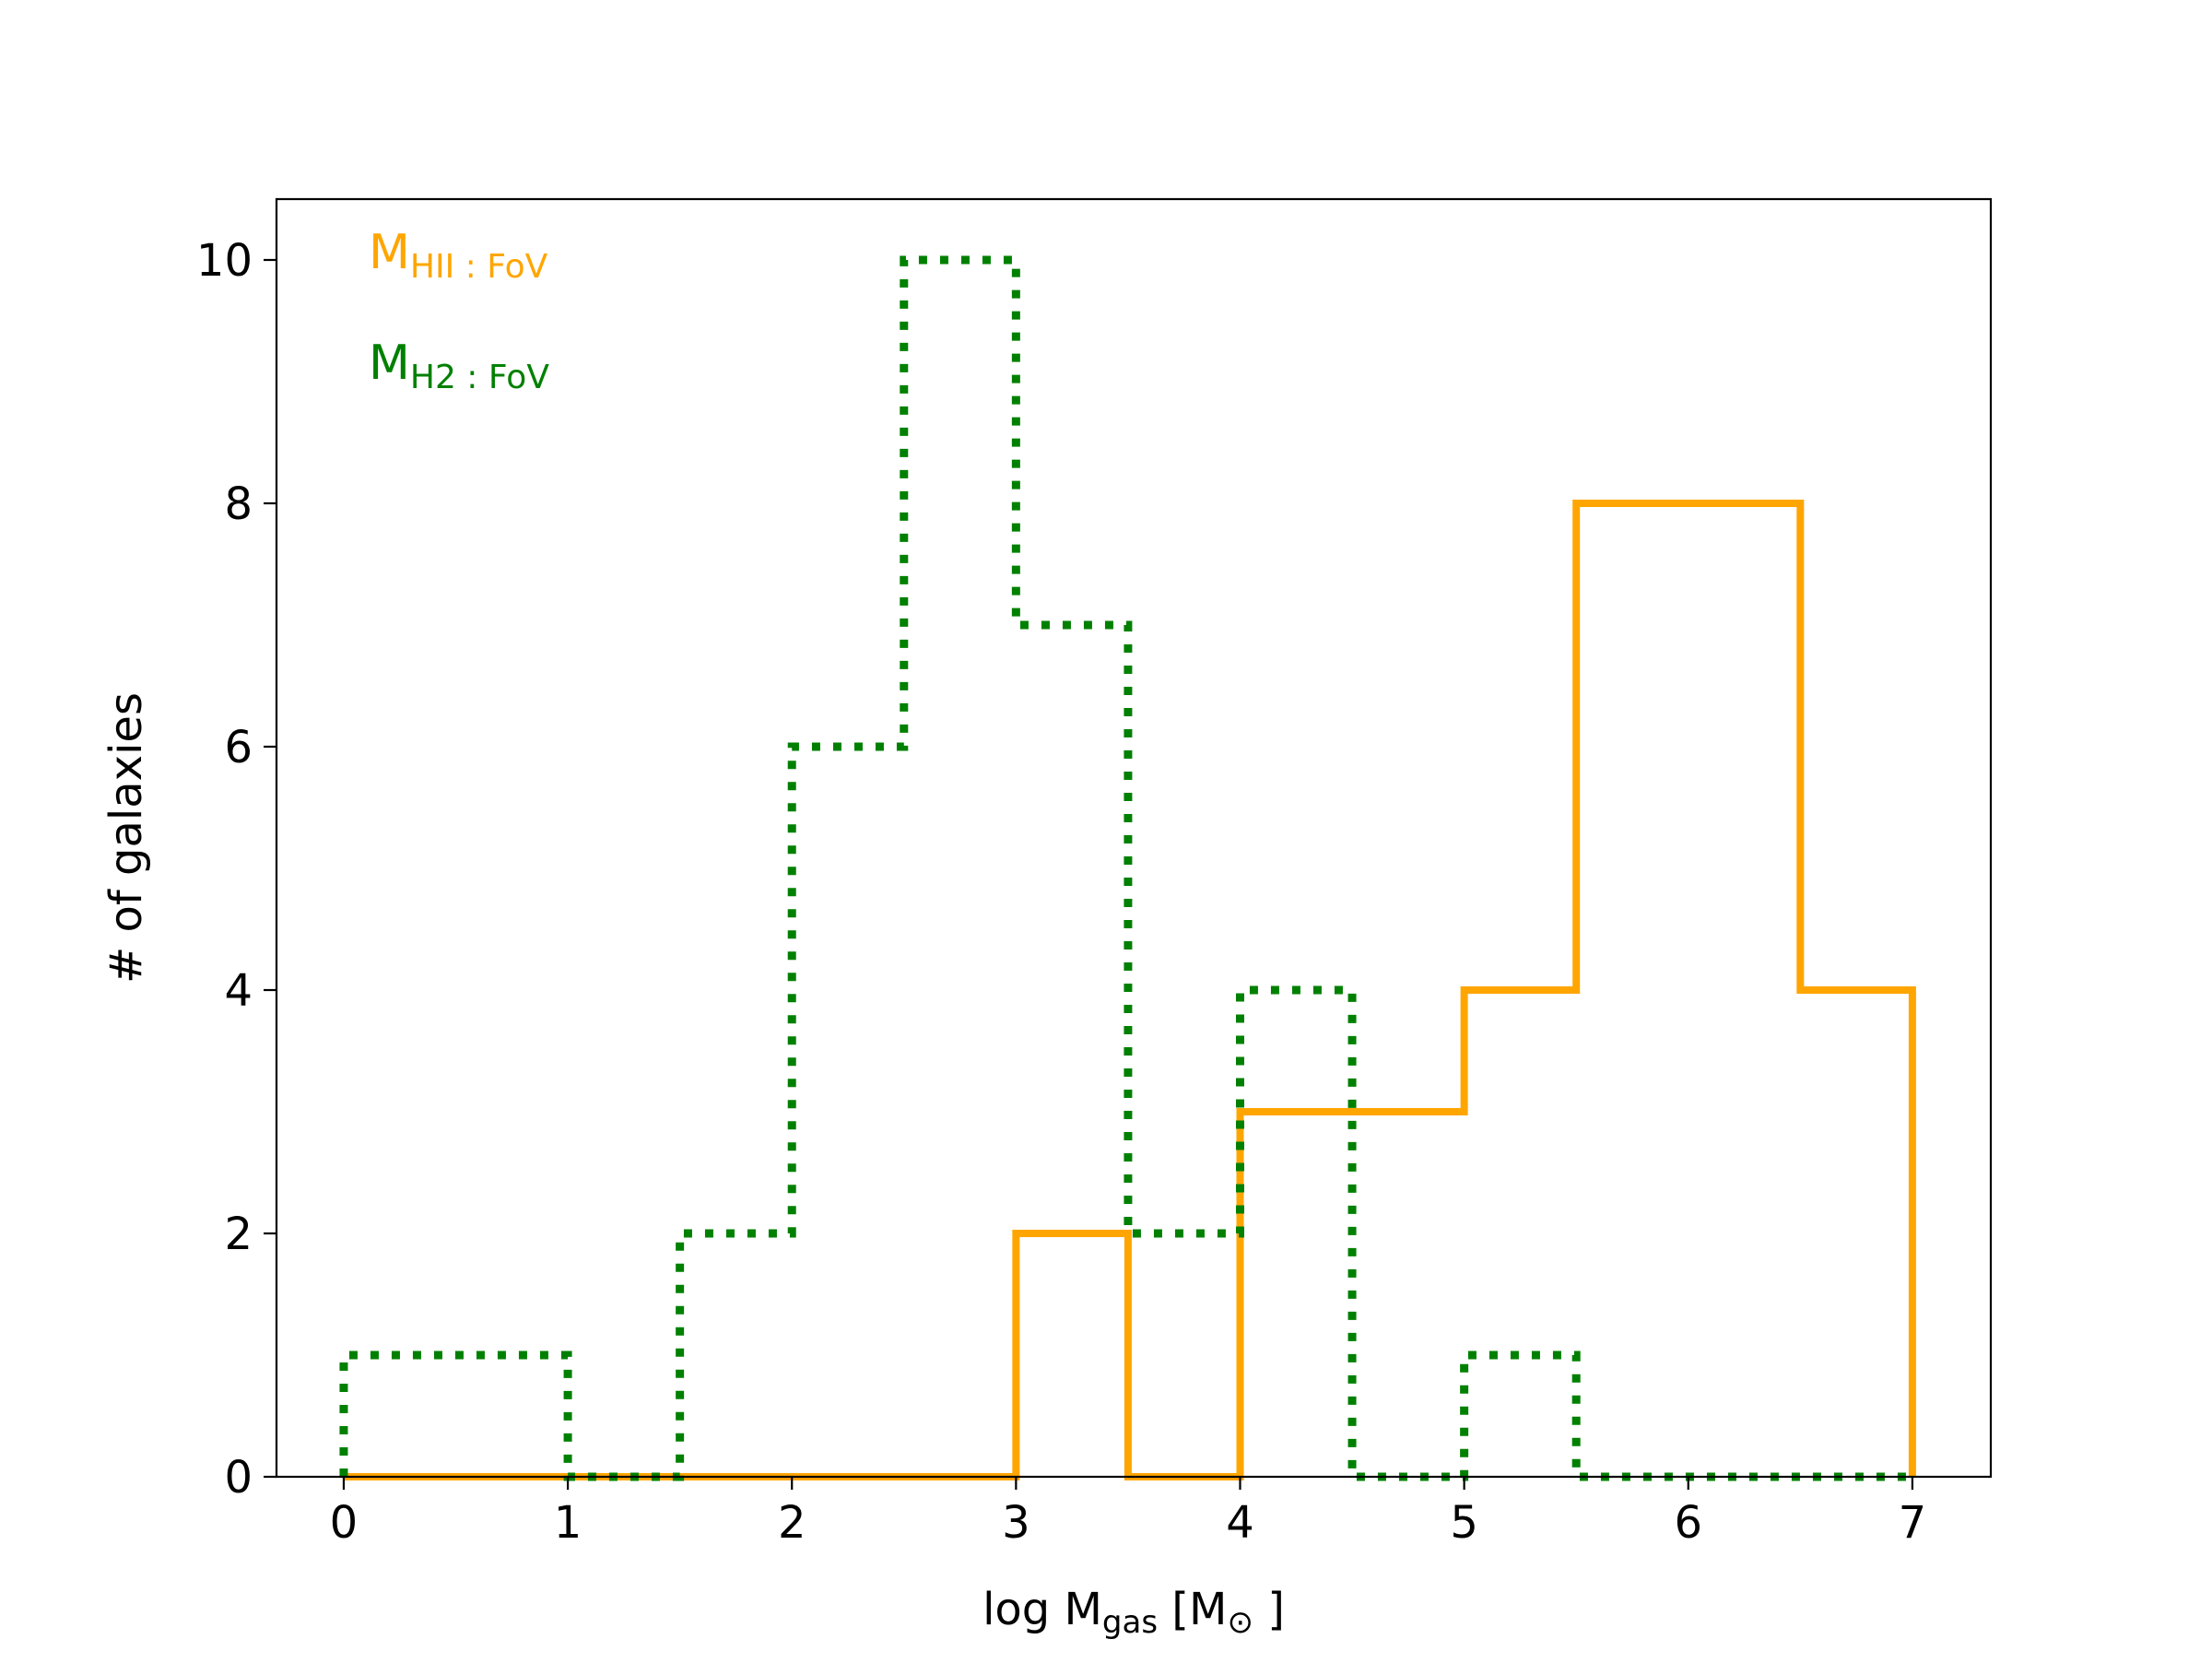  Describe the element at coordinates (1913, 1523) in the screenshot. I see `x-tick-label-7: 7` at that location.